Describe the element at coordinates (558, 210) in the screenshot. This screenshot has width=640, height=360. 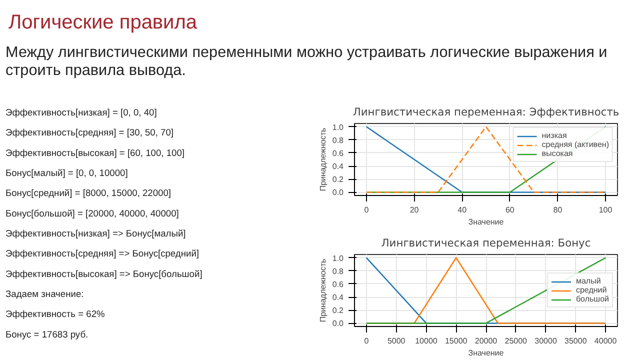
I see `x-tick-label: 80` at that location.